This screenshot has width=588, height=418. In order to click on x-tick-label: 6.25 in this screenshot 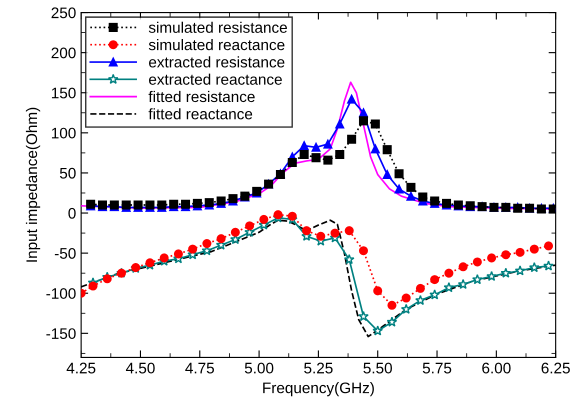, I will do `click(556, 368)`.